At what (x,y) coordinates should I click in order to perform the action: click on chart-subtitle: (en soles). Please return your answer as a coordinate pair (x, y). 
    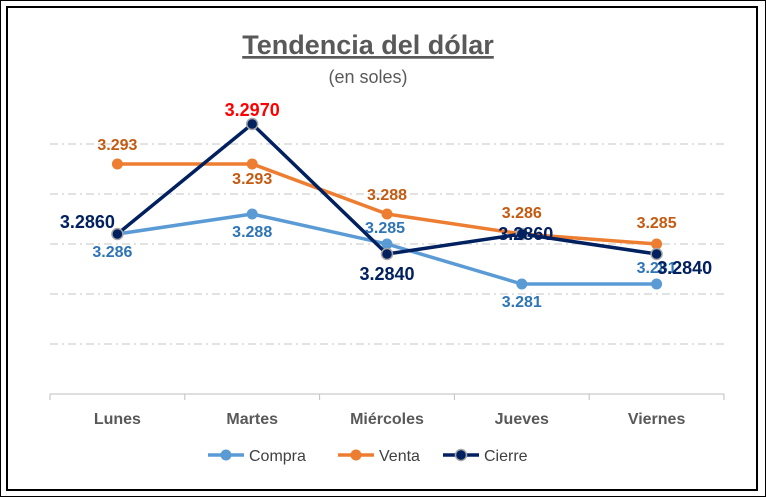
    Looking at the image, I should click on (367, 77).